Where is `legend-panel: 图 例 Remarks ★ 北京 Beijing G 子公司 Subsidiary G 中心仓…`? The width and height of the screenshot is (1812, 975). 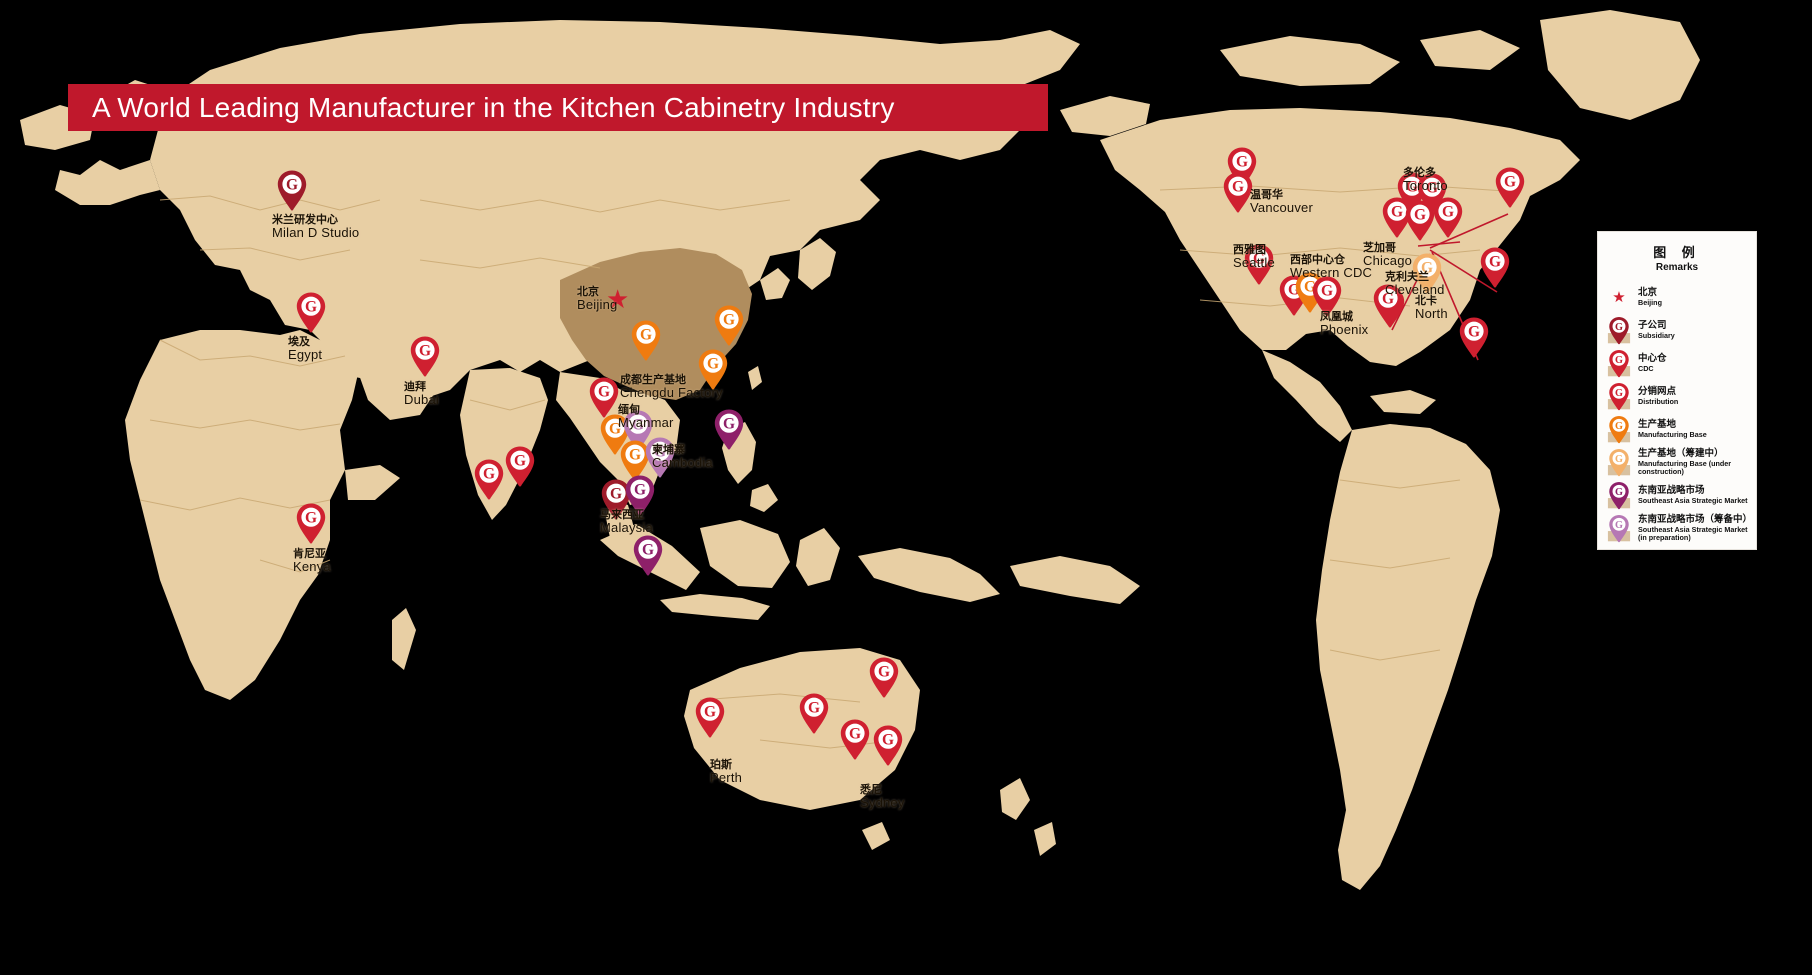 legend-panel: 图 例 Remarks ★ 北京 Beijing G 子公司 Subsidiary G 中心仓… is located at coordinates (1677, 390).